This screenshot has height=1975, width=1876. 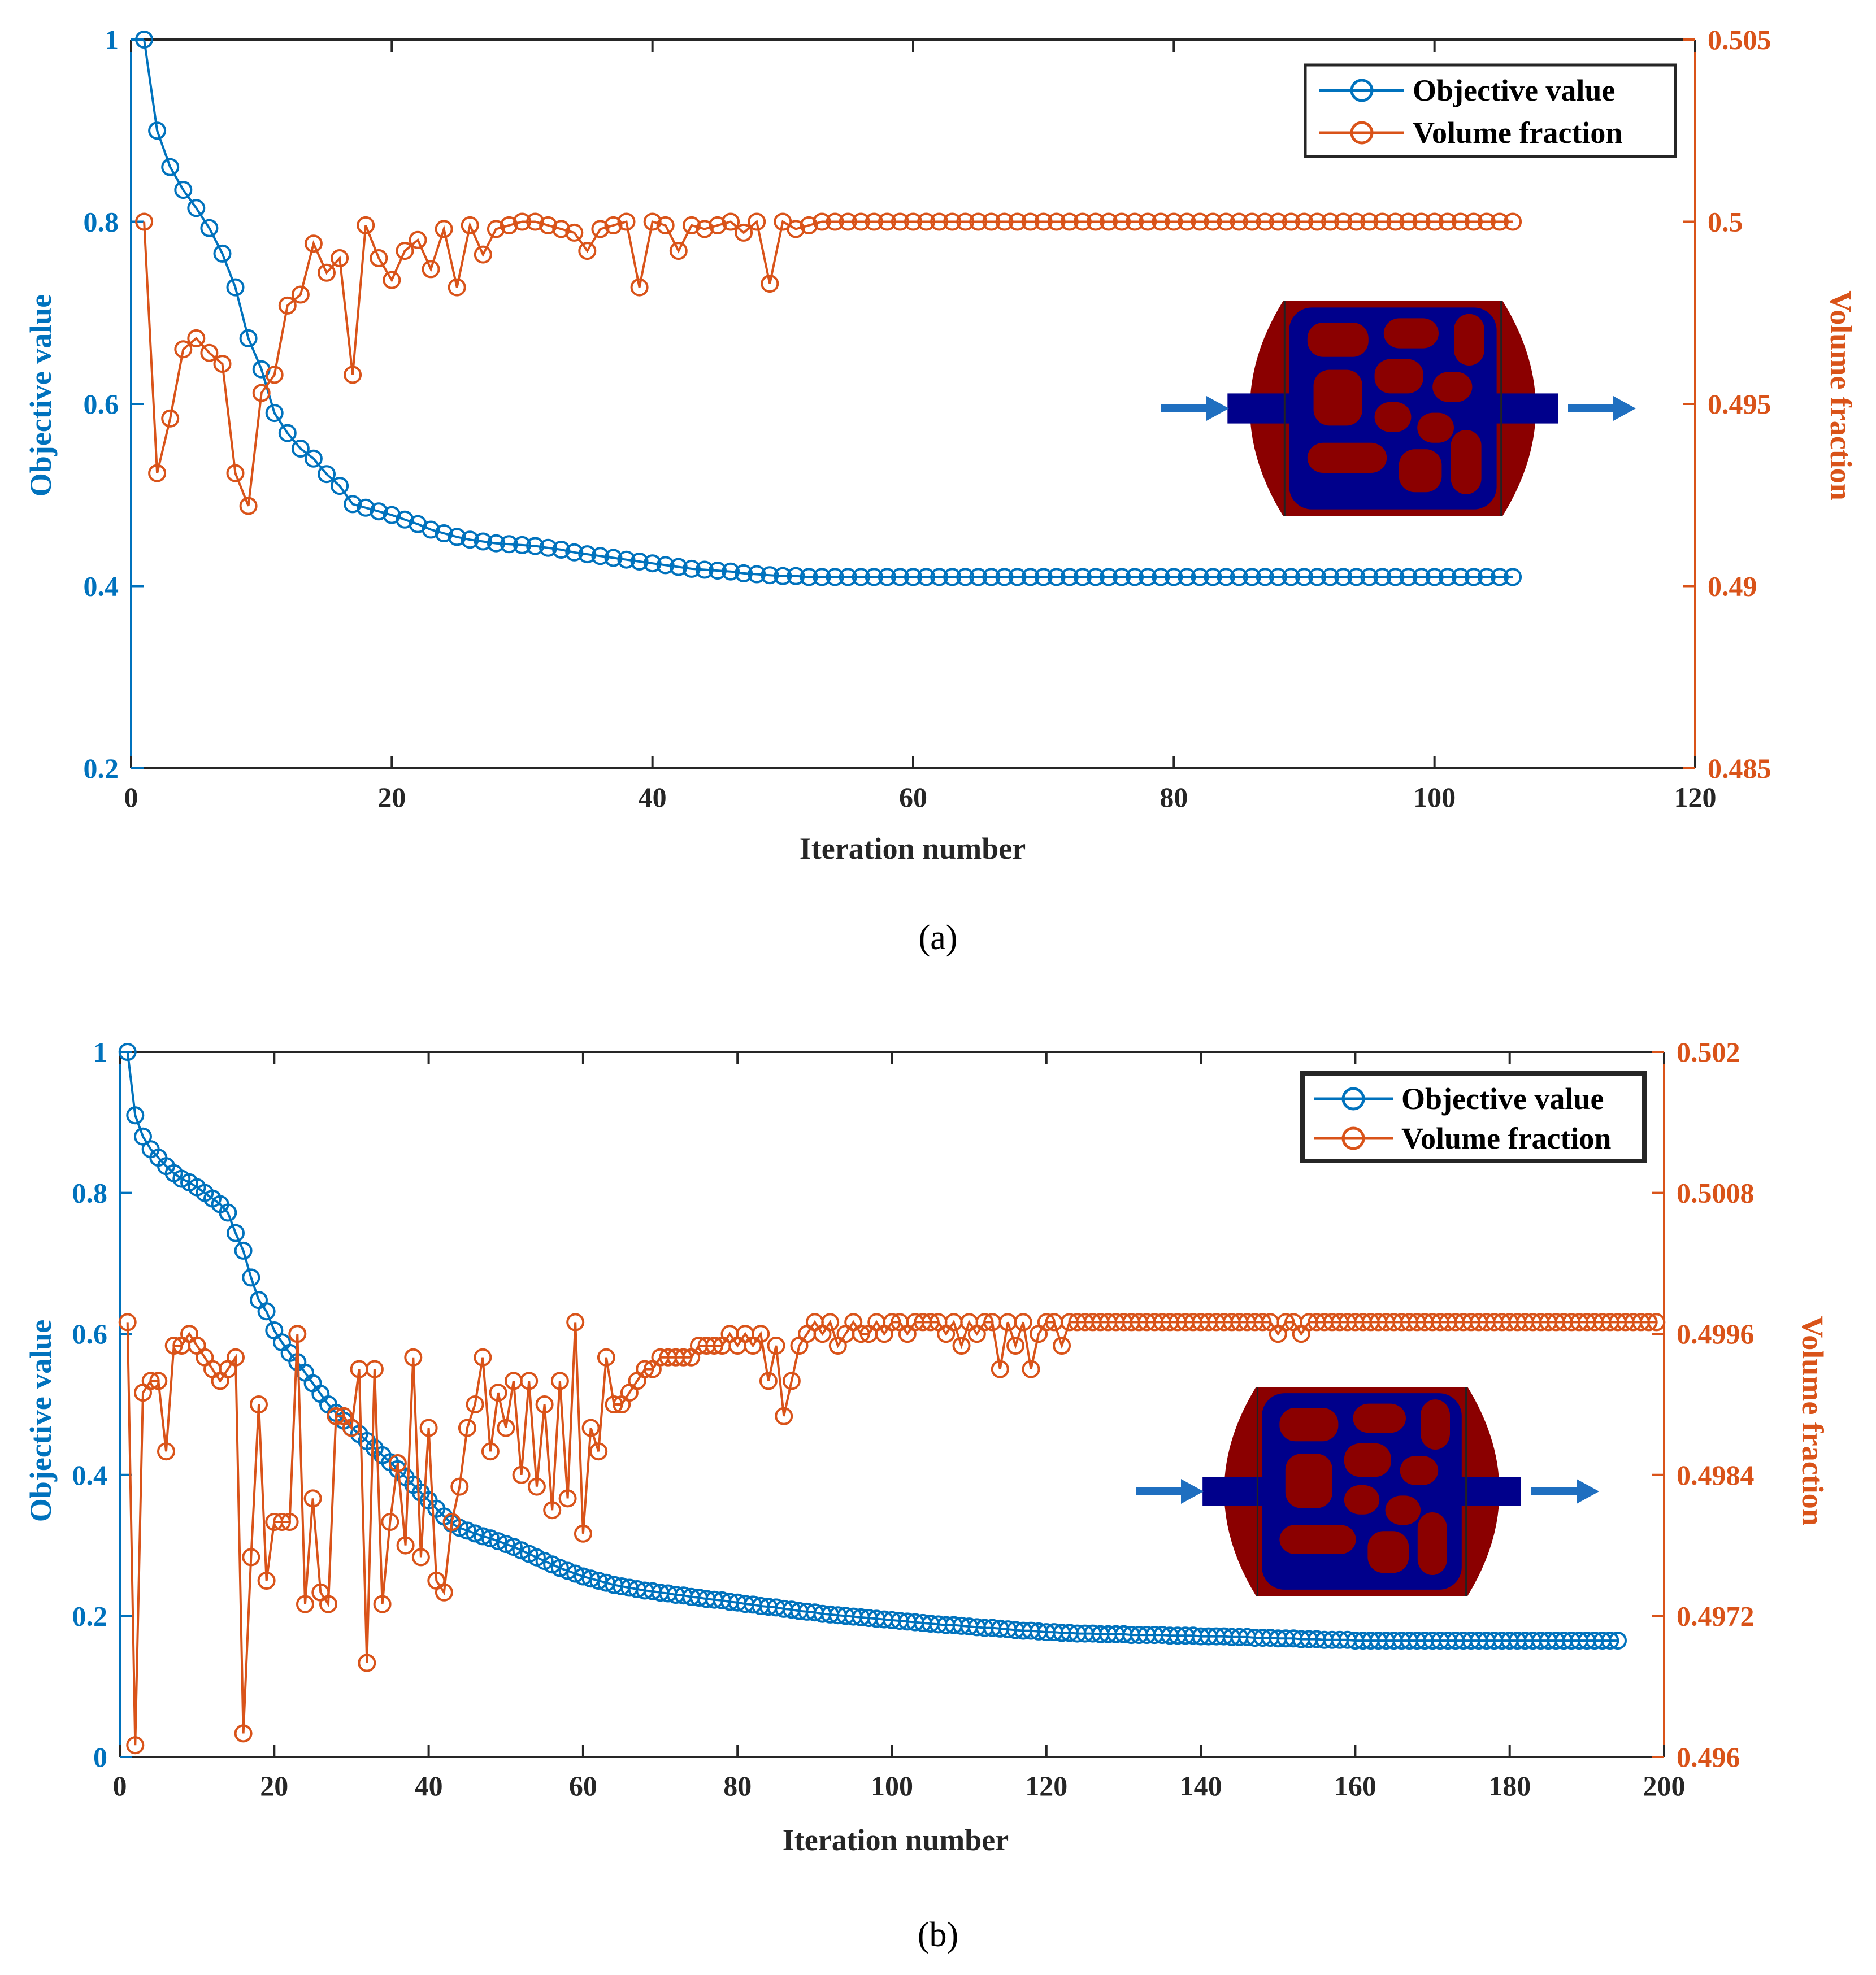 I want to click on panel-a-legend: Objective value Volume fraction, so click(x=1490, y=111).